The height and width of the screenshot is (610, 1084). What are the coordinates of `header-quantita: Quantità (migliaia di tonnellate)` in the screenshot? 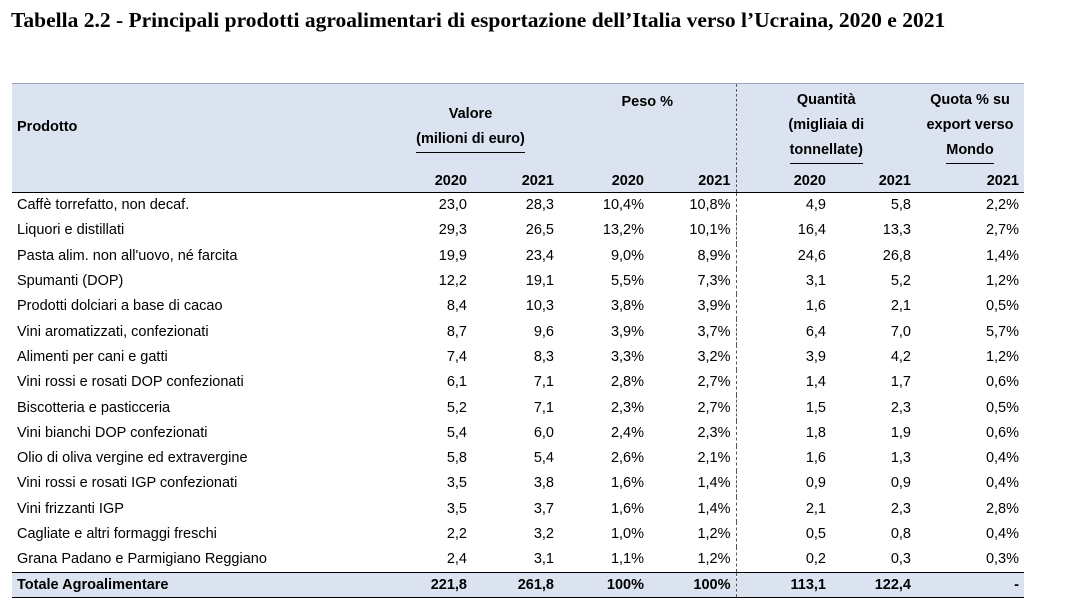 It's located at (826, 126).